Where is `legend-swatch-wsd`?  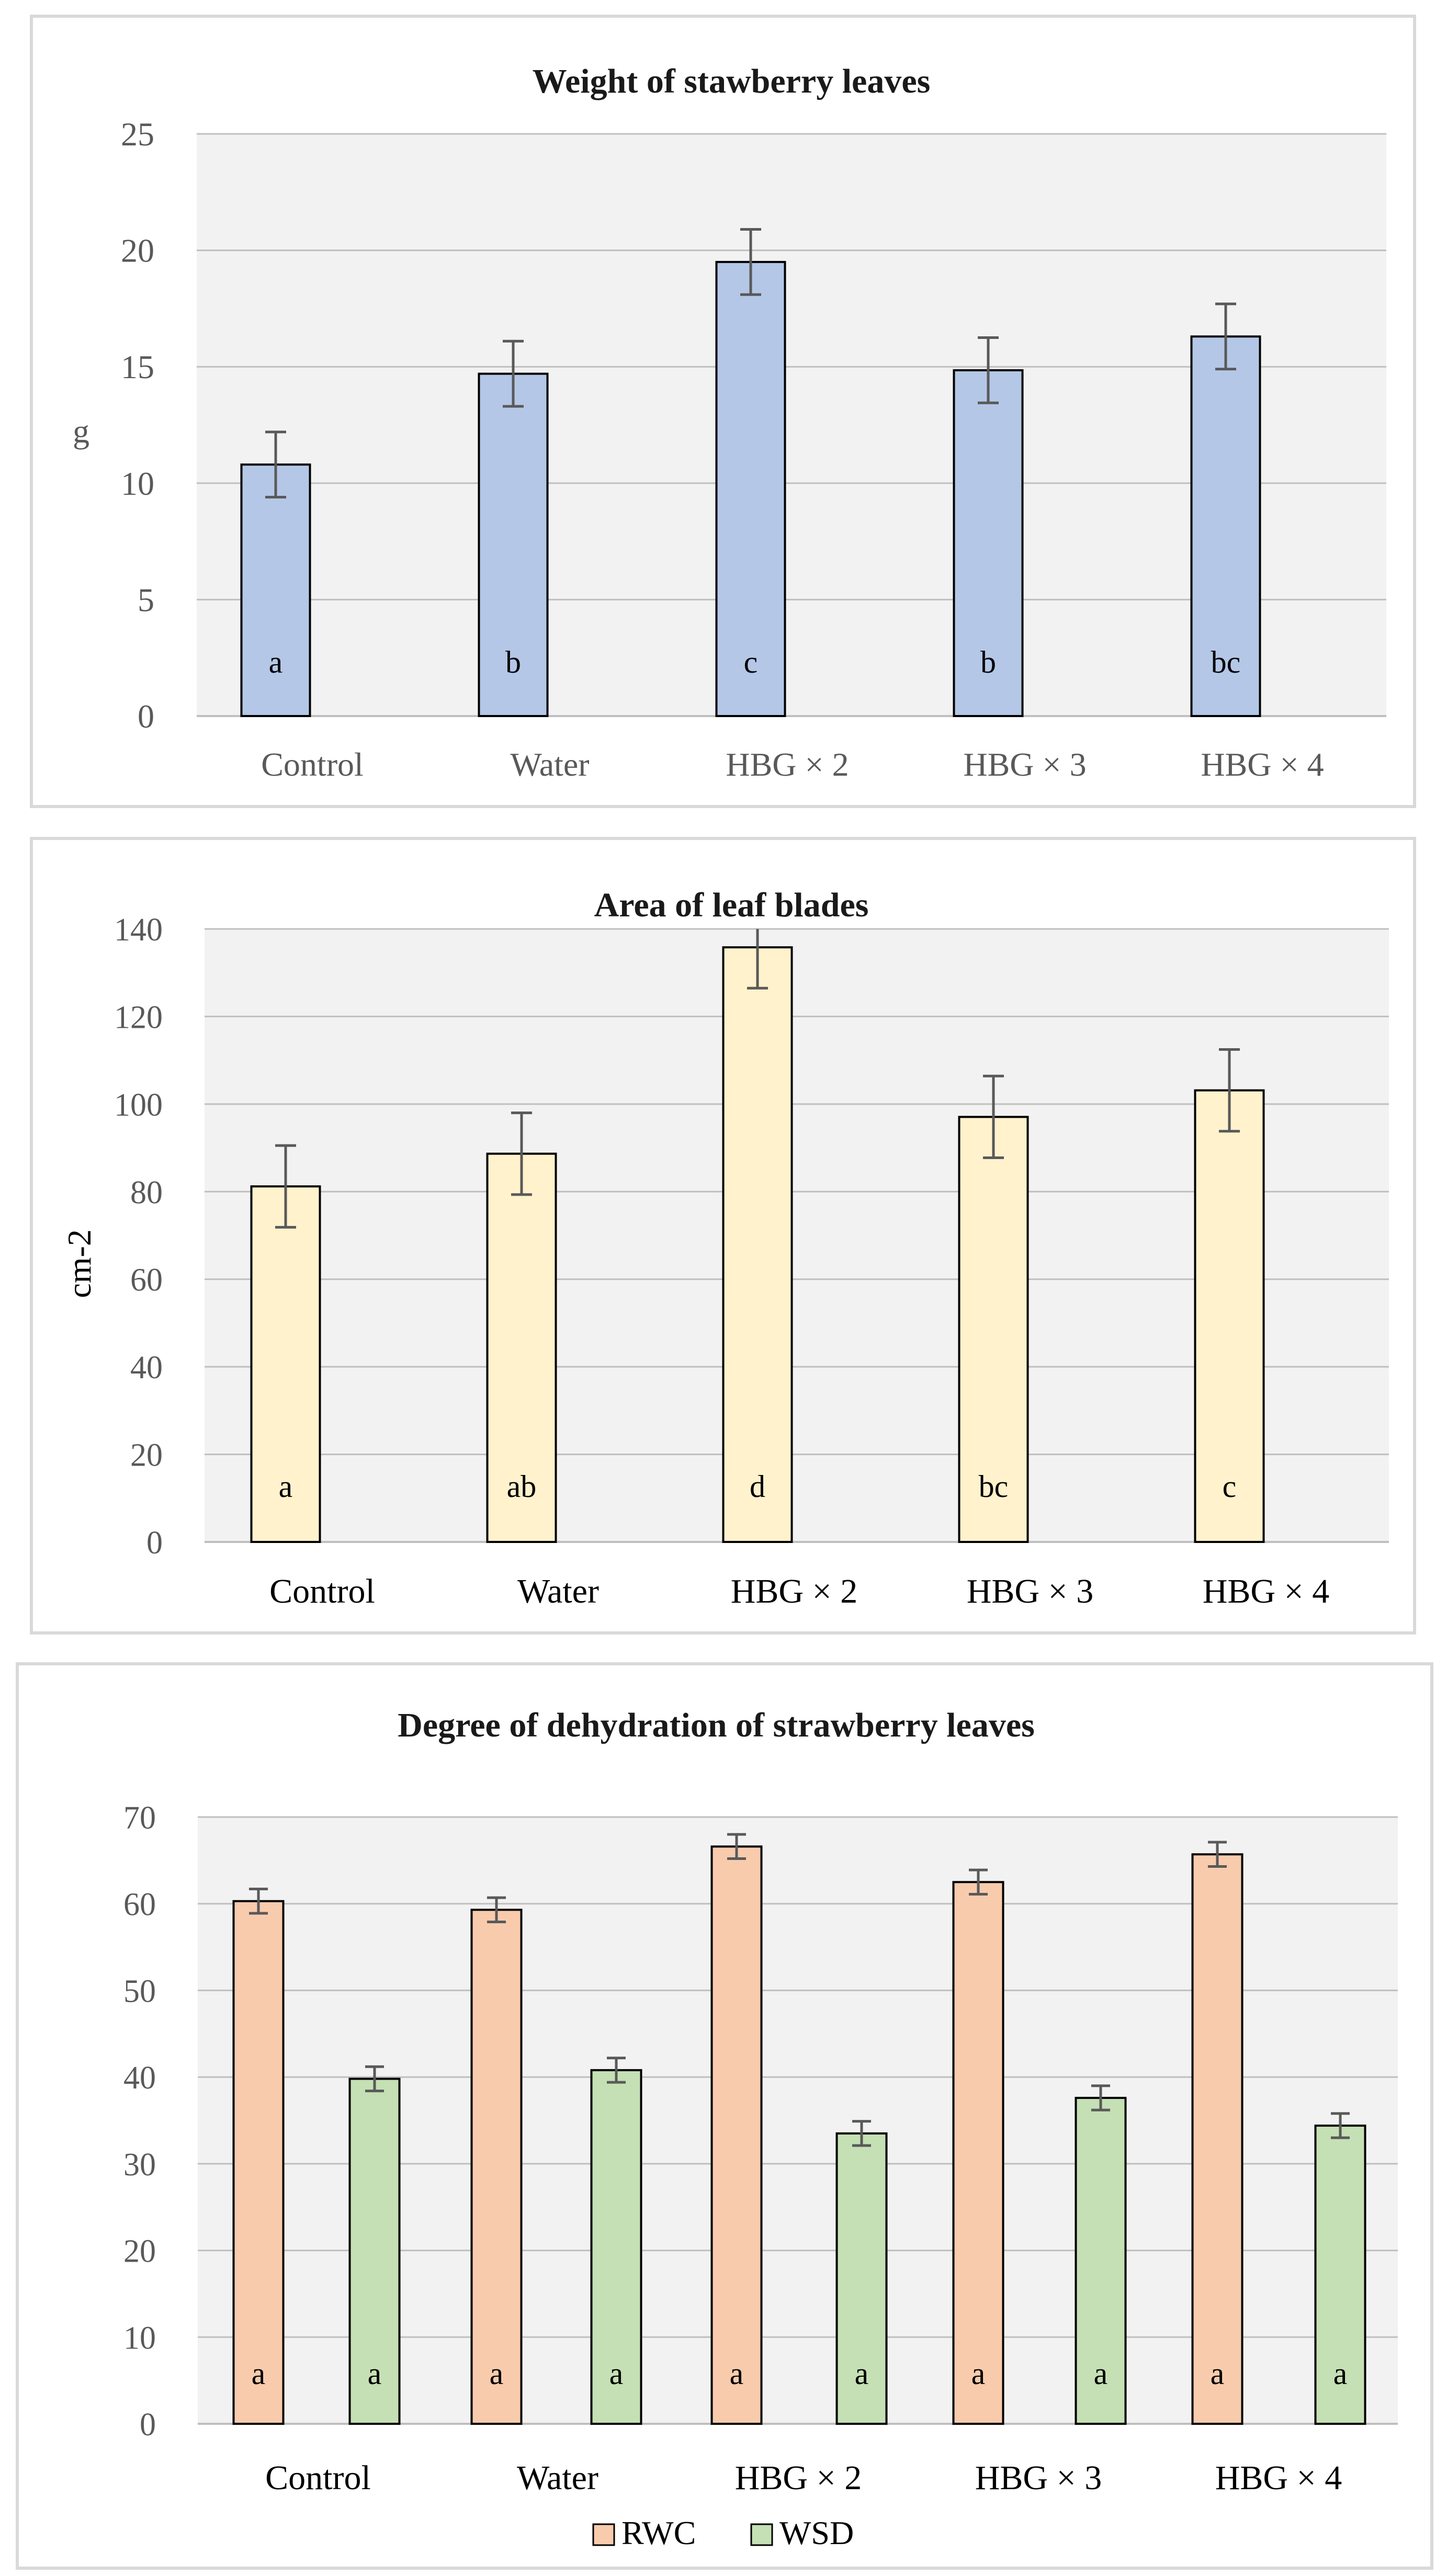 legend-swatch-wsd is located at coordinates (761, 2534).